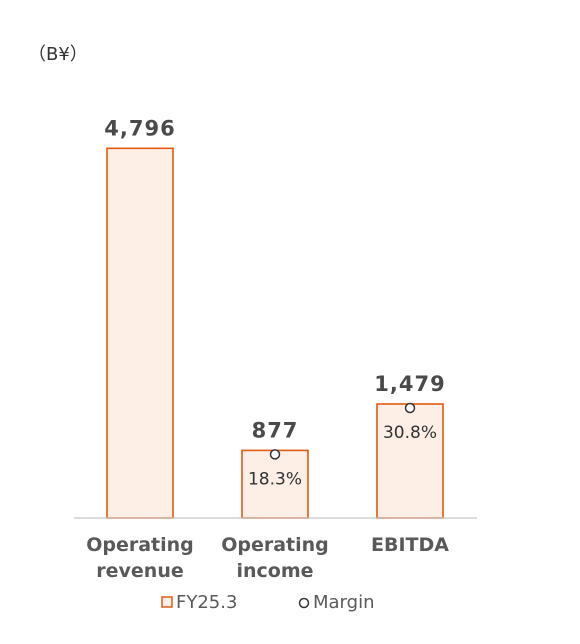 The width and height of the screenshot is (580, 644). I want to click on category-label-0-0: Operating, so click(140, 545).